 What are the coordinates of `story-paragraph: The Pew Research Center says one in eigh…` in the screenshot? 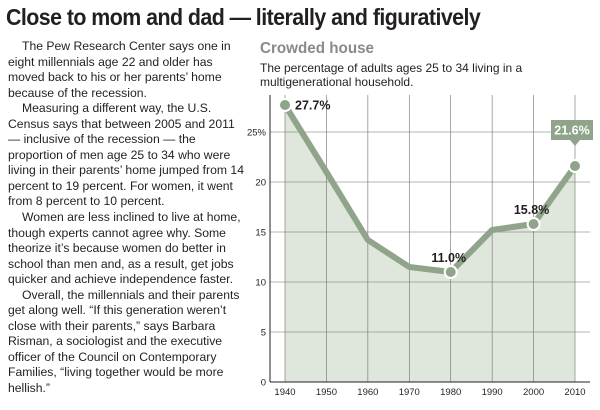 It's located at (119, 69).